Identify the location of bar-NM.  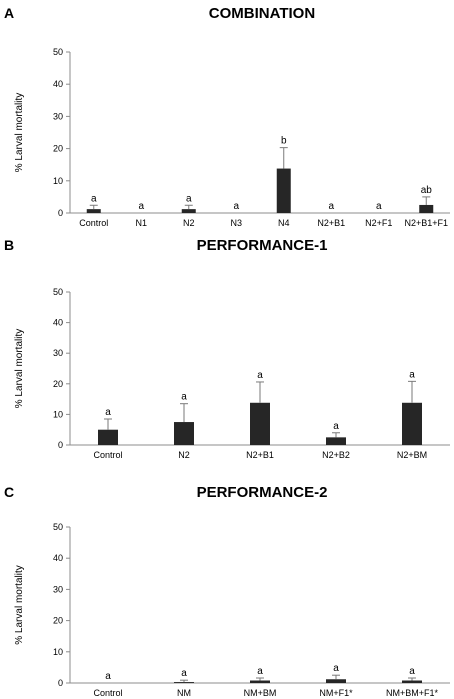
(184, 682).